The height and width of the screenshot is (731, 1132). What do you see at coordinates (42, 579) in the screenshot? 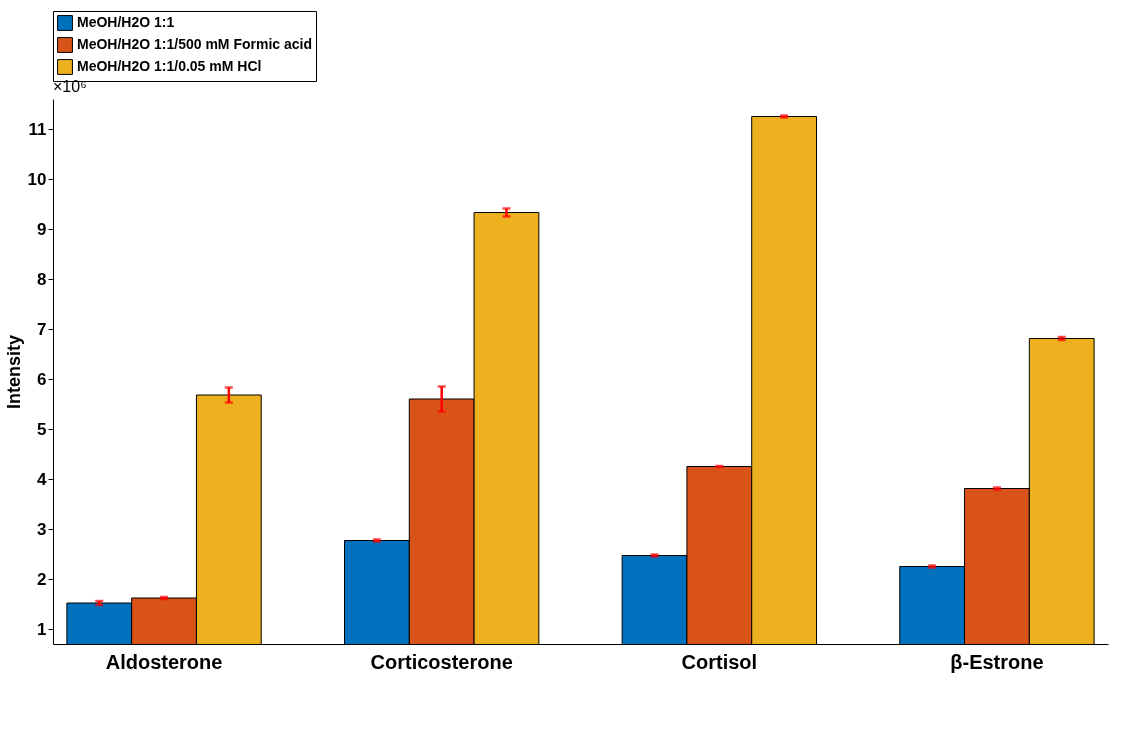
I see `y-tick-label: 2` at bounding box center [42, 579].